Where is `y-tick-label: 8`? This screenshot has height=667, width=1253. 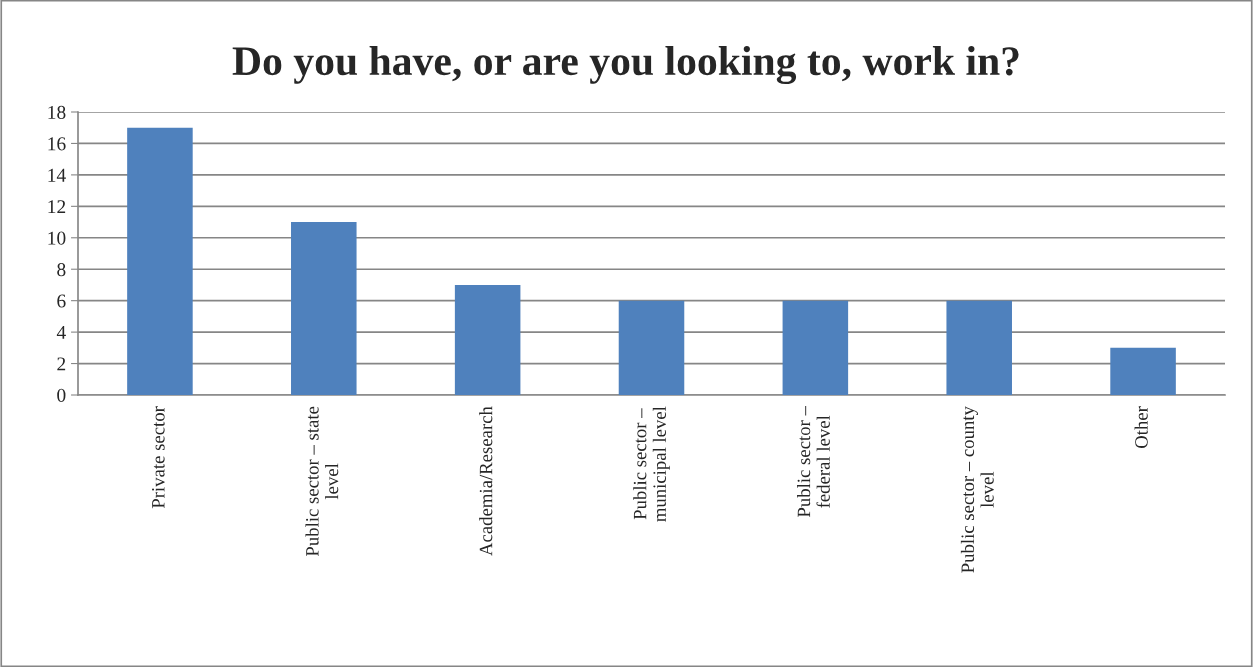
y-tick-label: 8 is located at coordinates (61, 270).